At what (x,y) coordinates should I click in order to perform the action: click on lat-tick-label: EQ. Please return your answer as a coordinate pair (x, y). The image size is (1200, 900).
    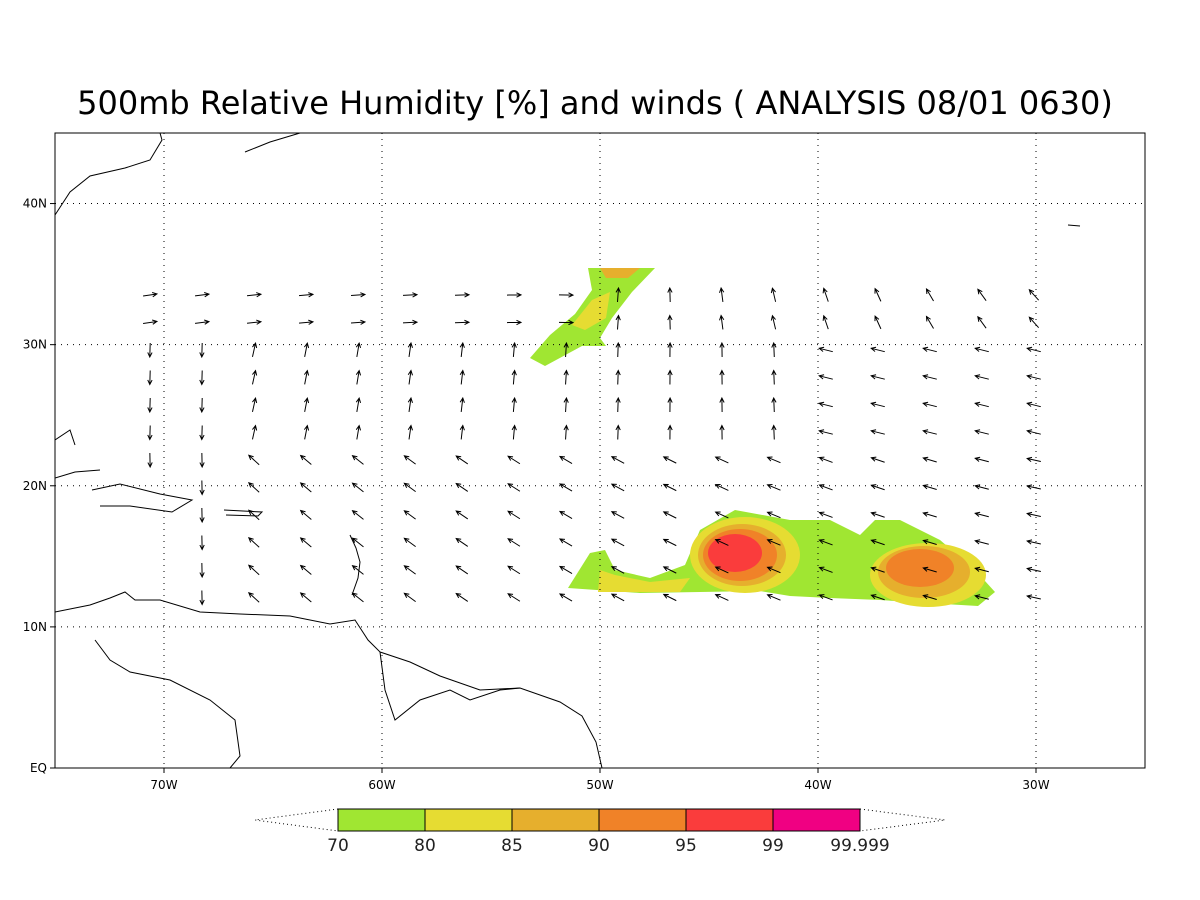
    Looking at the image, I should click on (38, 768).